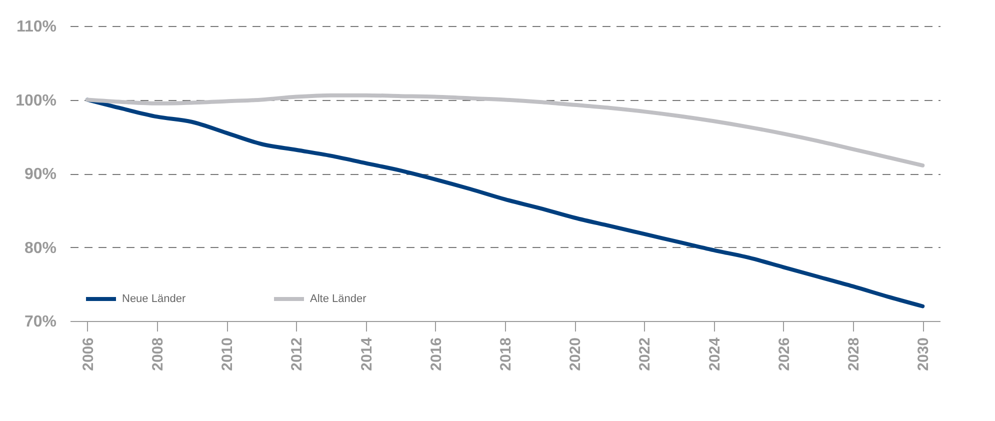 This screenshot has height=421, width=995. I want to click on x-tick-label: 2028, so click(854, 354).